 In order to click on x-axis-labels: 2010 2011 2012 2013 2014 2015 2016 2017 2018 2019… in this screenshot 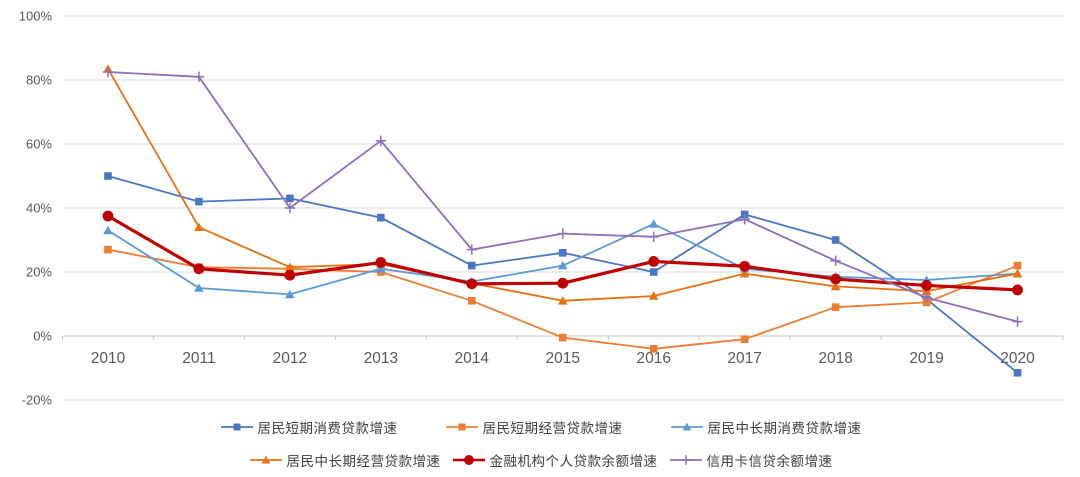, I will do `click(563, 358)`.